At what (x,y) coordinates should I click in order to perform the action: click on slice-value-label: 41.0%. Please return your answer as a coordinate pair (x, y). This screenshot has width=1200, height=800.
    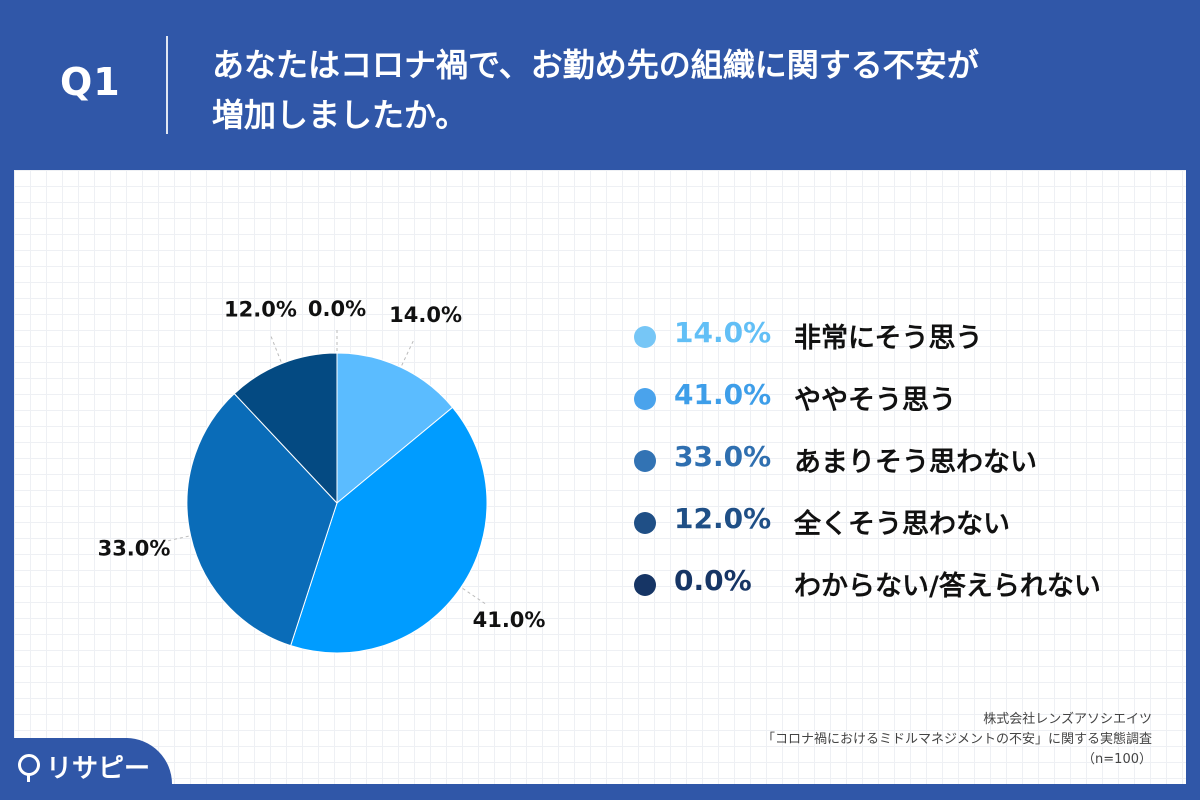
    Looking at the image, I should click on (509, 620).